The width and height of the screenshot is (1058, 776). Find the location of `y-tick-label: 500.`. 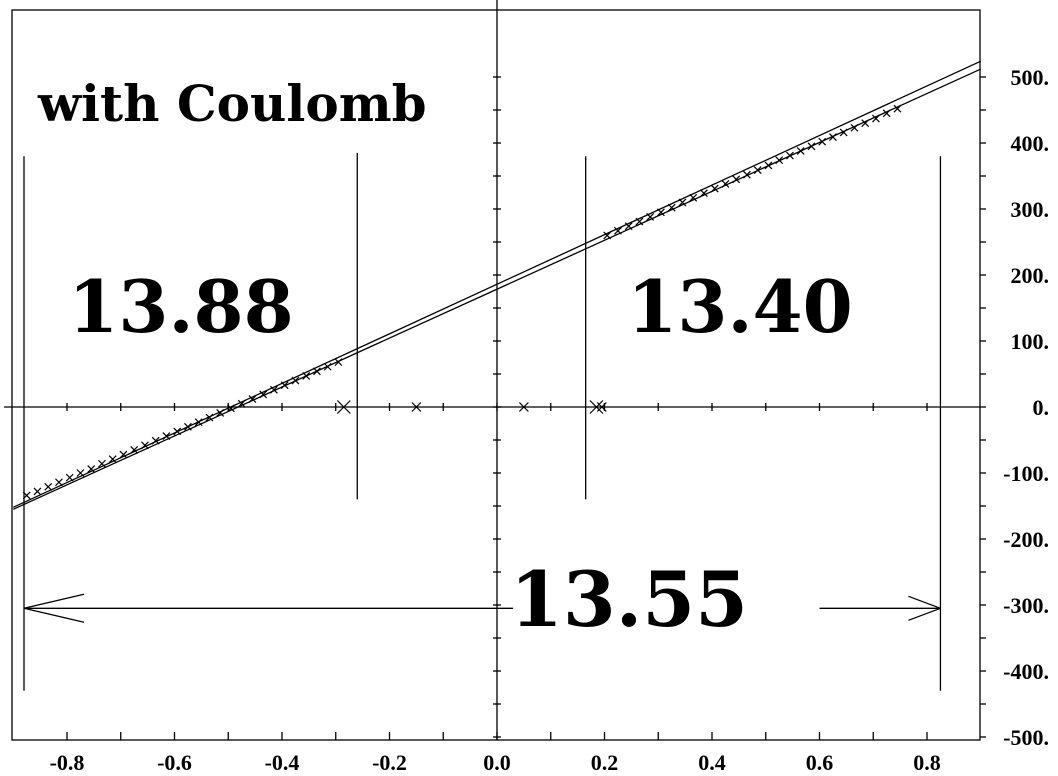

y-tick-label: 500. is located at coordinates (1030, 77).